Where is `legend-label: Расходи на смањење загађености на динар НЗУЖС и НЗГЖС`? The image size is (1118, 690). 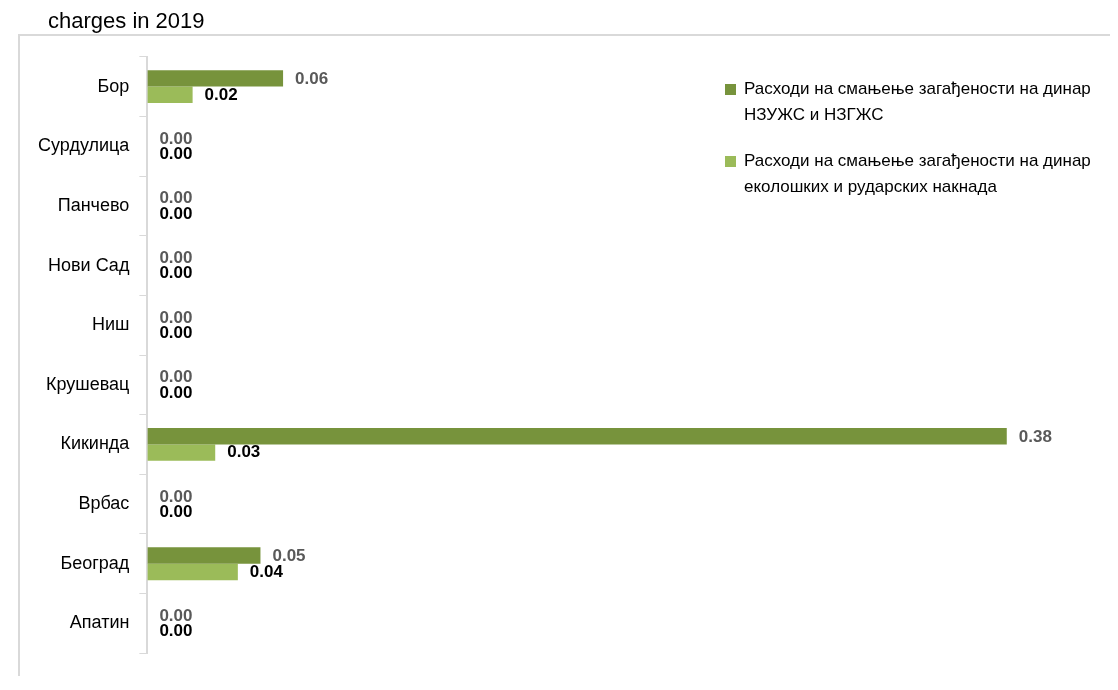
legend-label: Расходи на смањење загађености на динар НЗУЖС и НЗГЖС is located at coordinates (918, 102).